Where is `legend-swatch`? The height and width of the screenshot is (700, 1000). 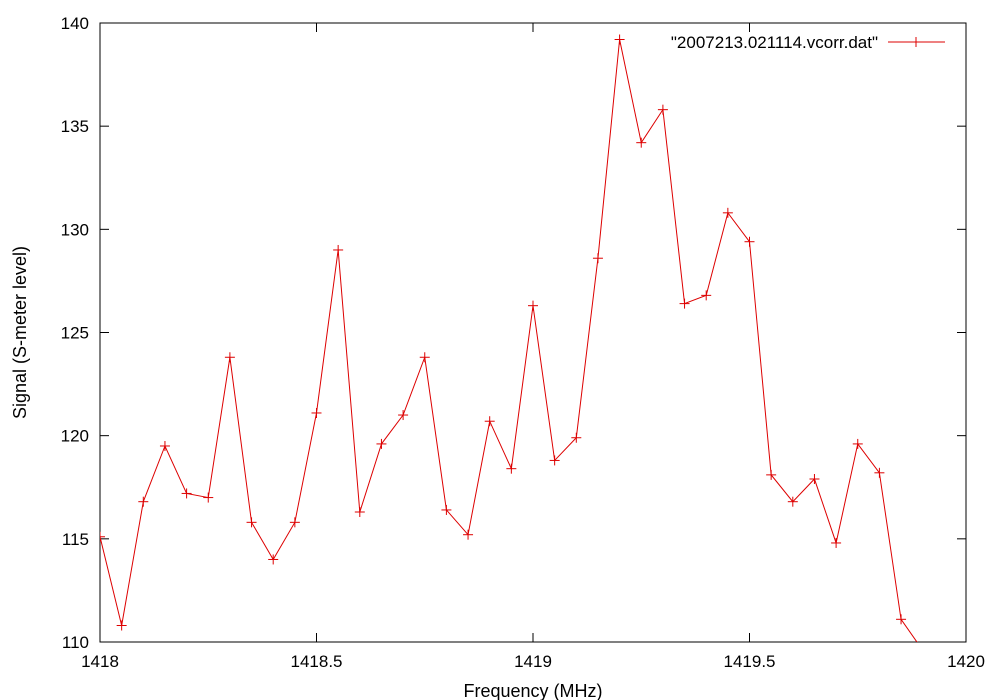 legend-swatch is located at coordinates (916, 42).